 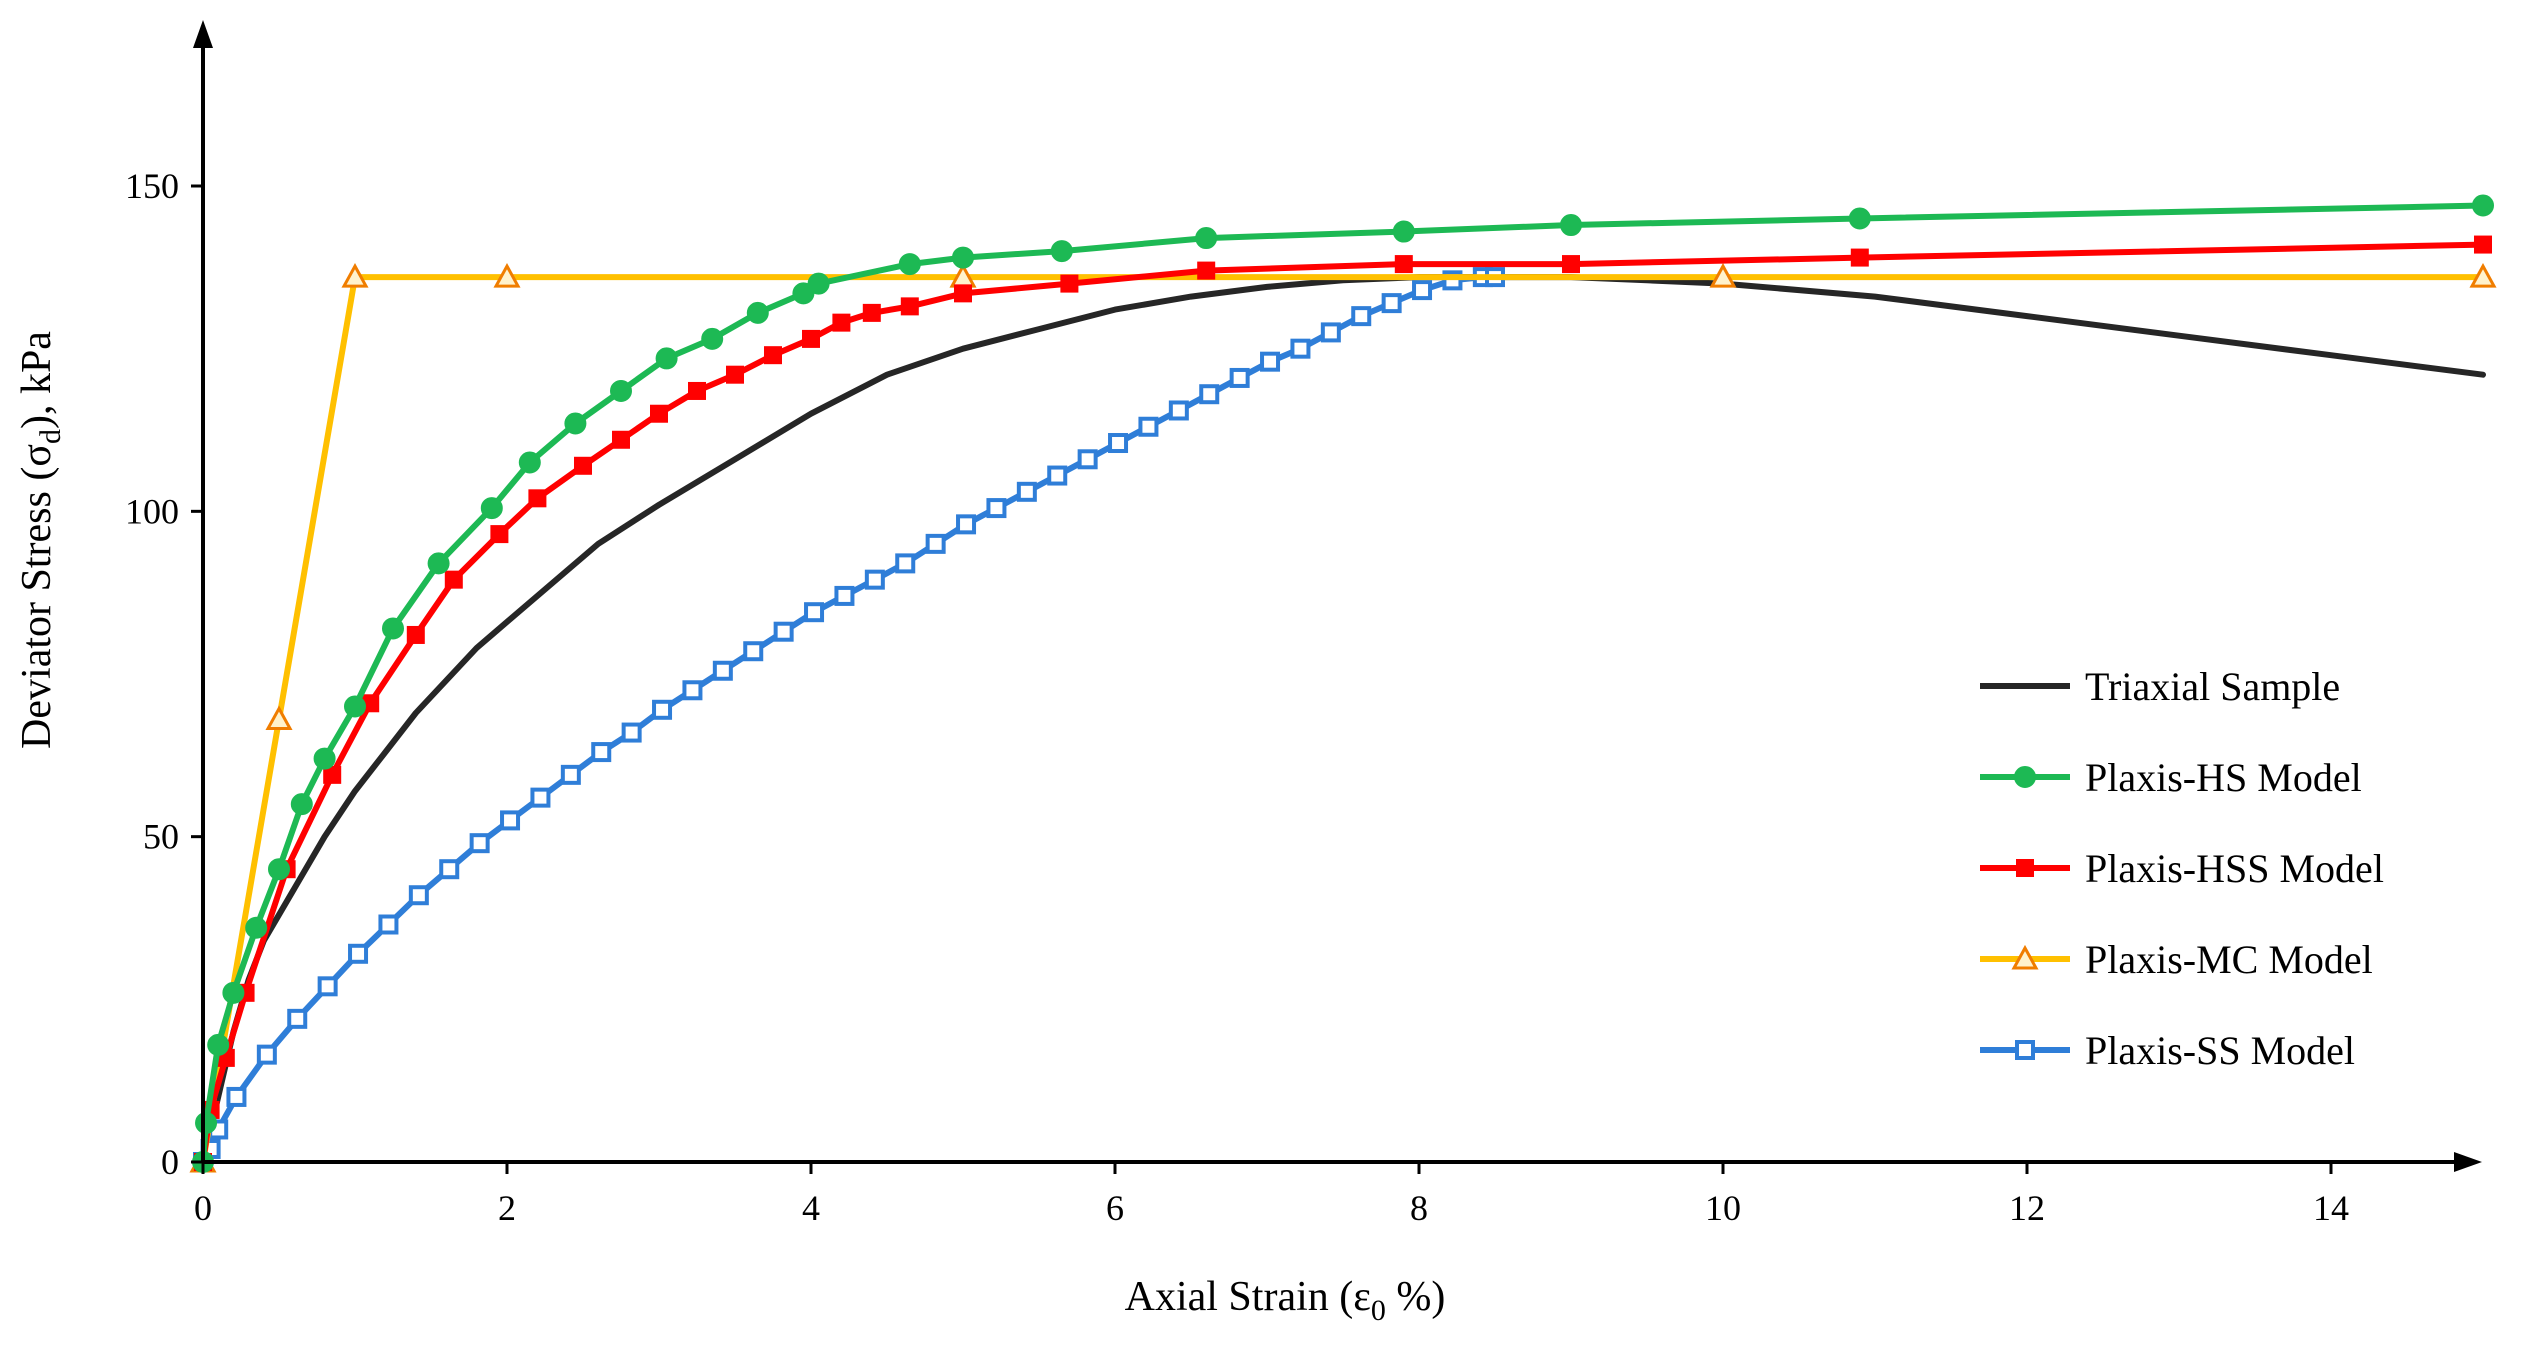 I want to click on x-tick-label: 12, so click(x=2027, y=1208).